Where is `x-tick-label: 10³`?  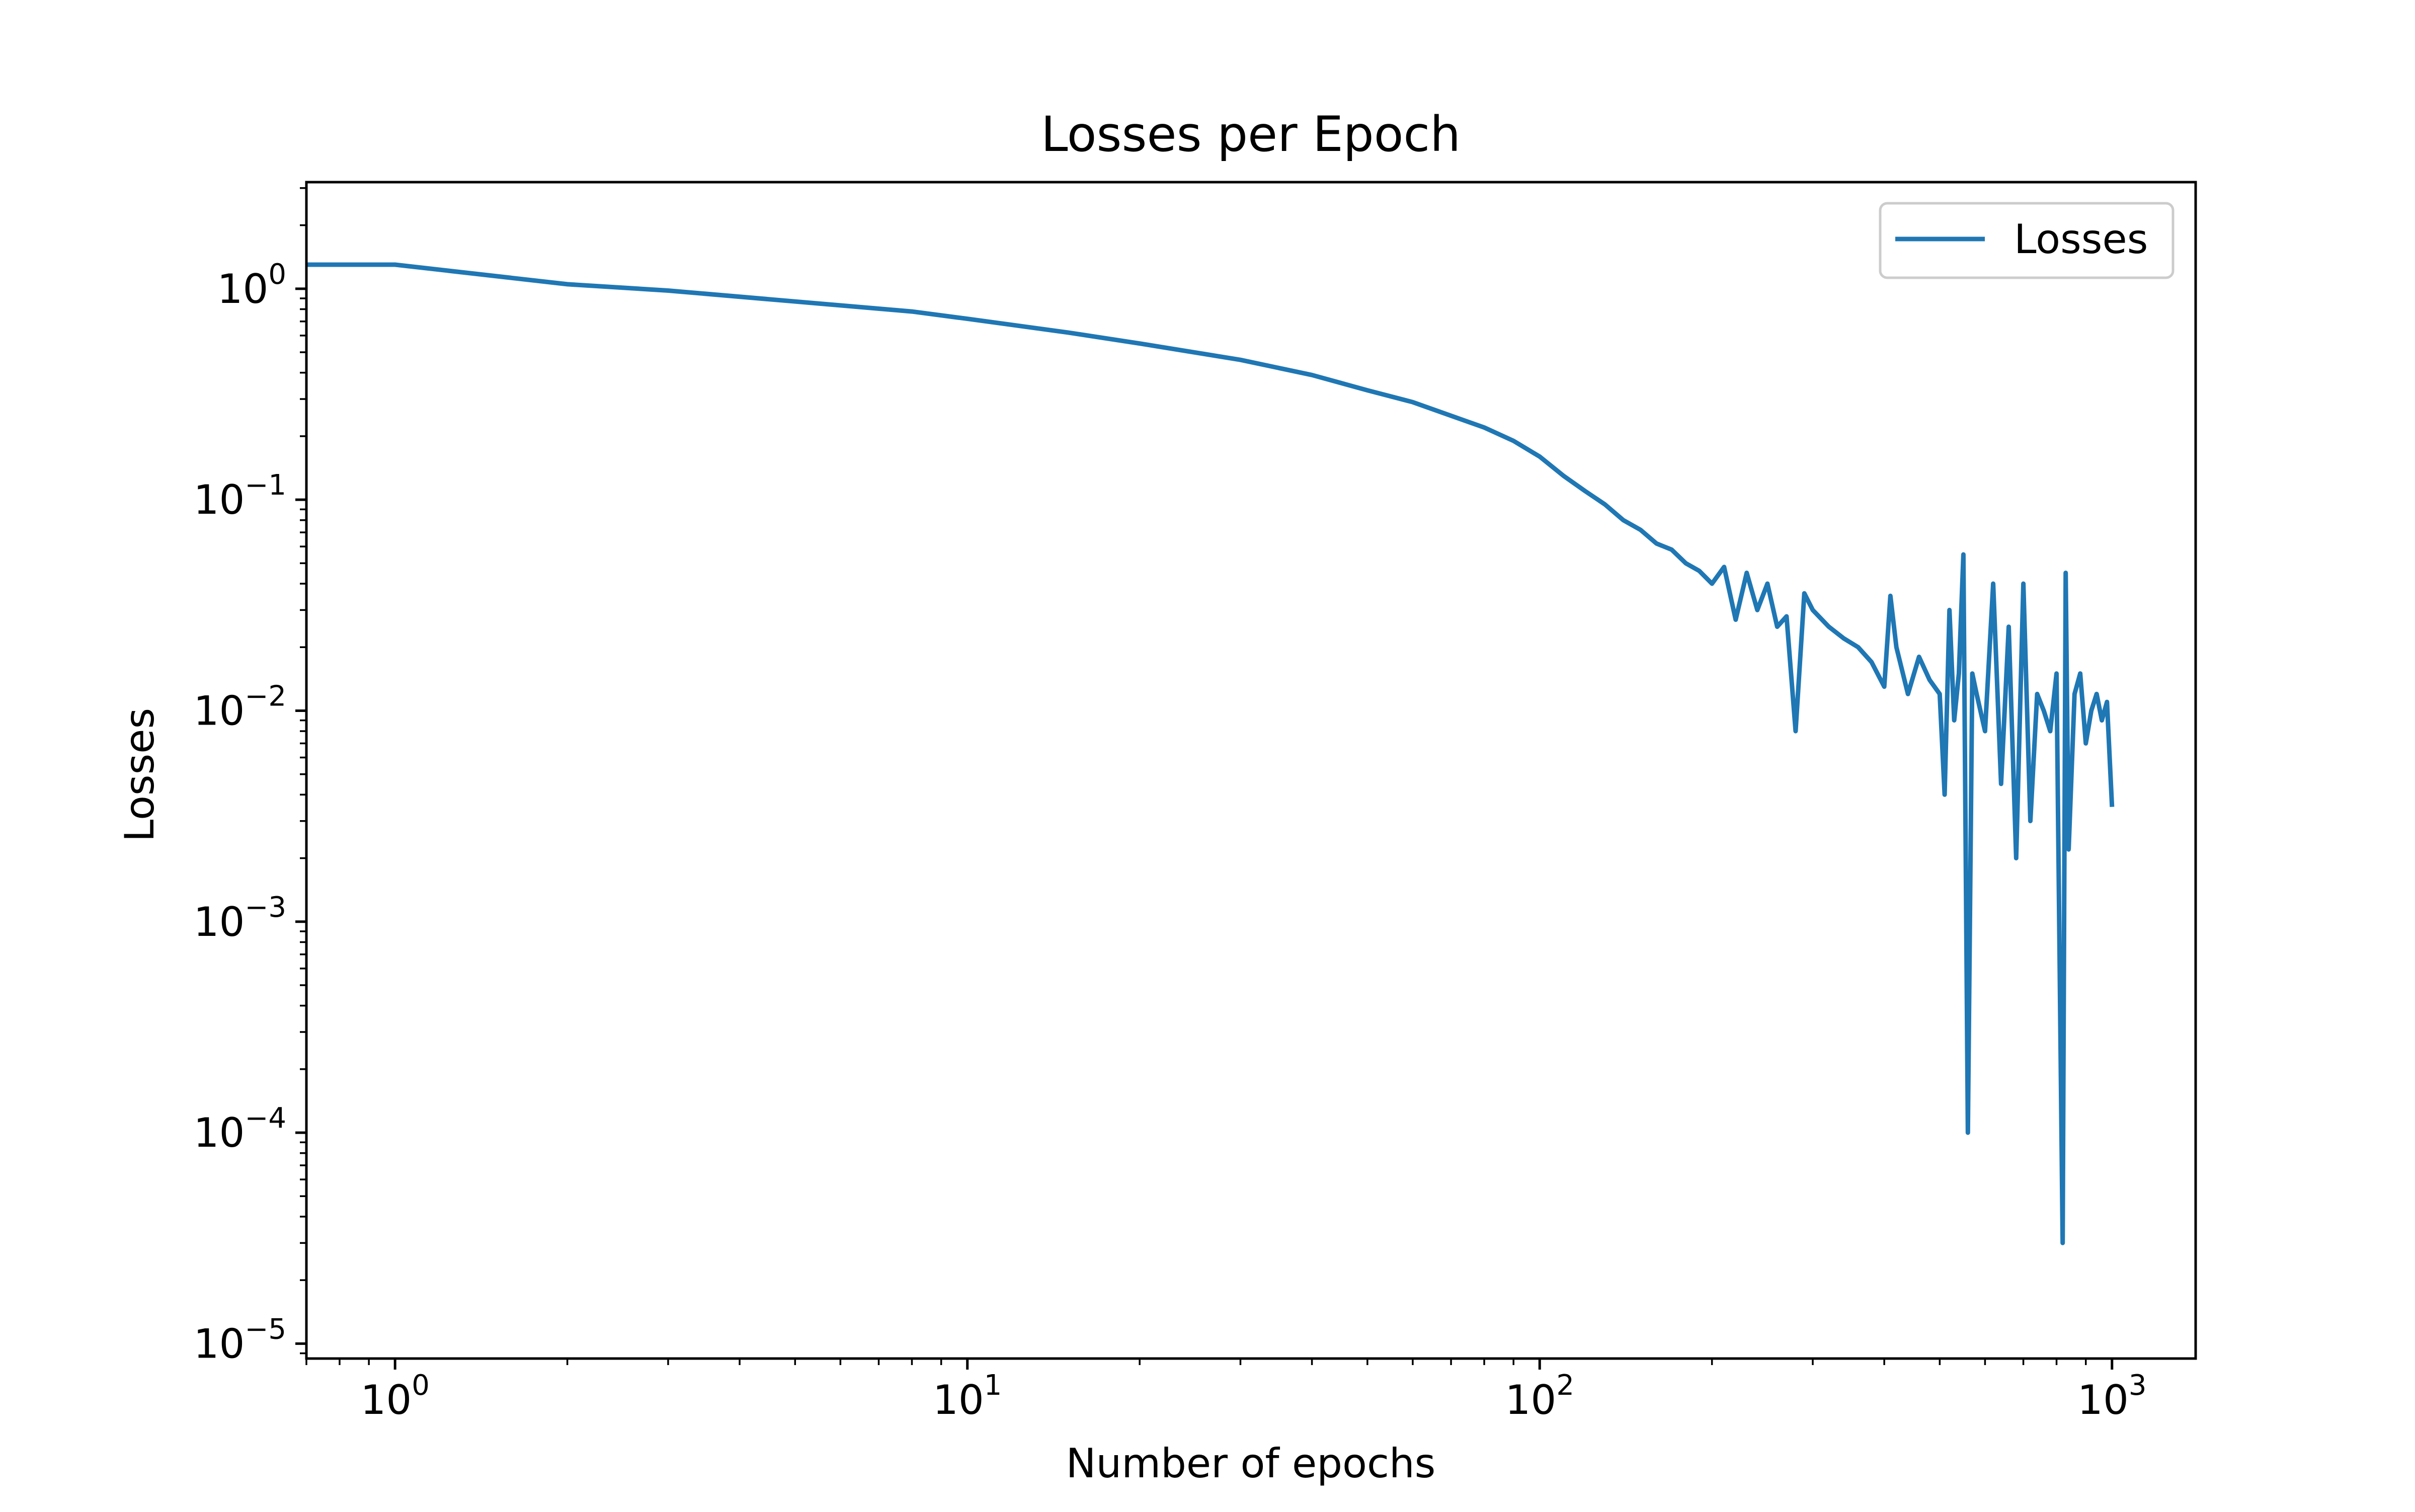 x-tick-label: 10³ is located at coordinates (2112, 1396).